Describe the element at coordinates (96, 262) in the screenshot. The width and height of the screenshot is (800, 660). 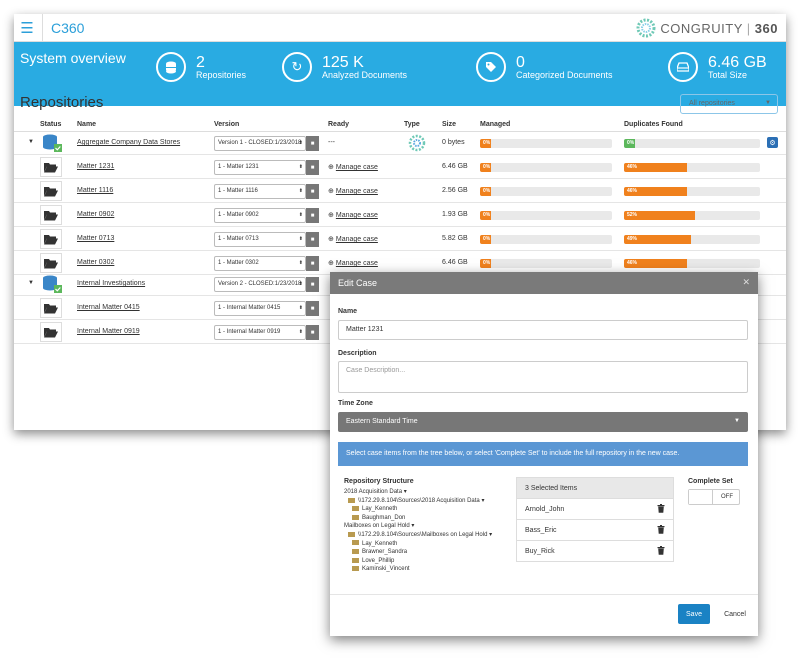
I see `repository-link: Matter 0302` at that location.